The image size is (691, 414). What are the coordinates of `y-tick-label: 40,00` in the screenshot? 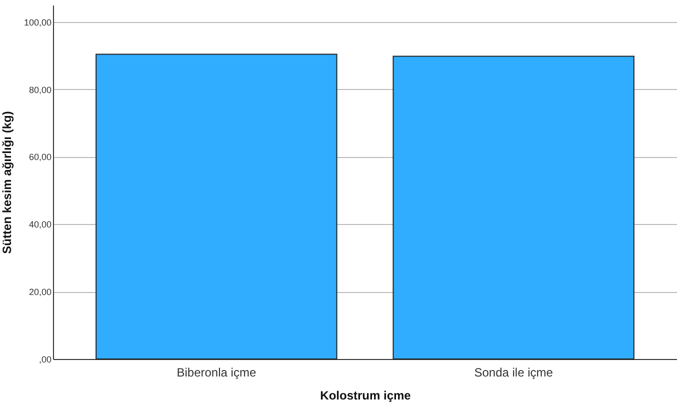 It's located at (40, 225).